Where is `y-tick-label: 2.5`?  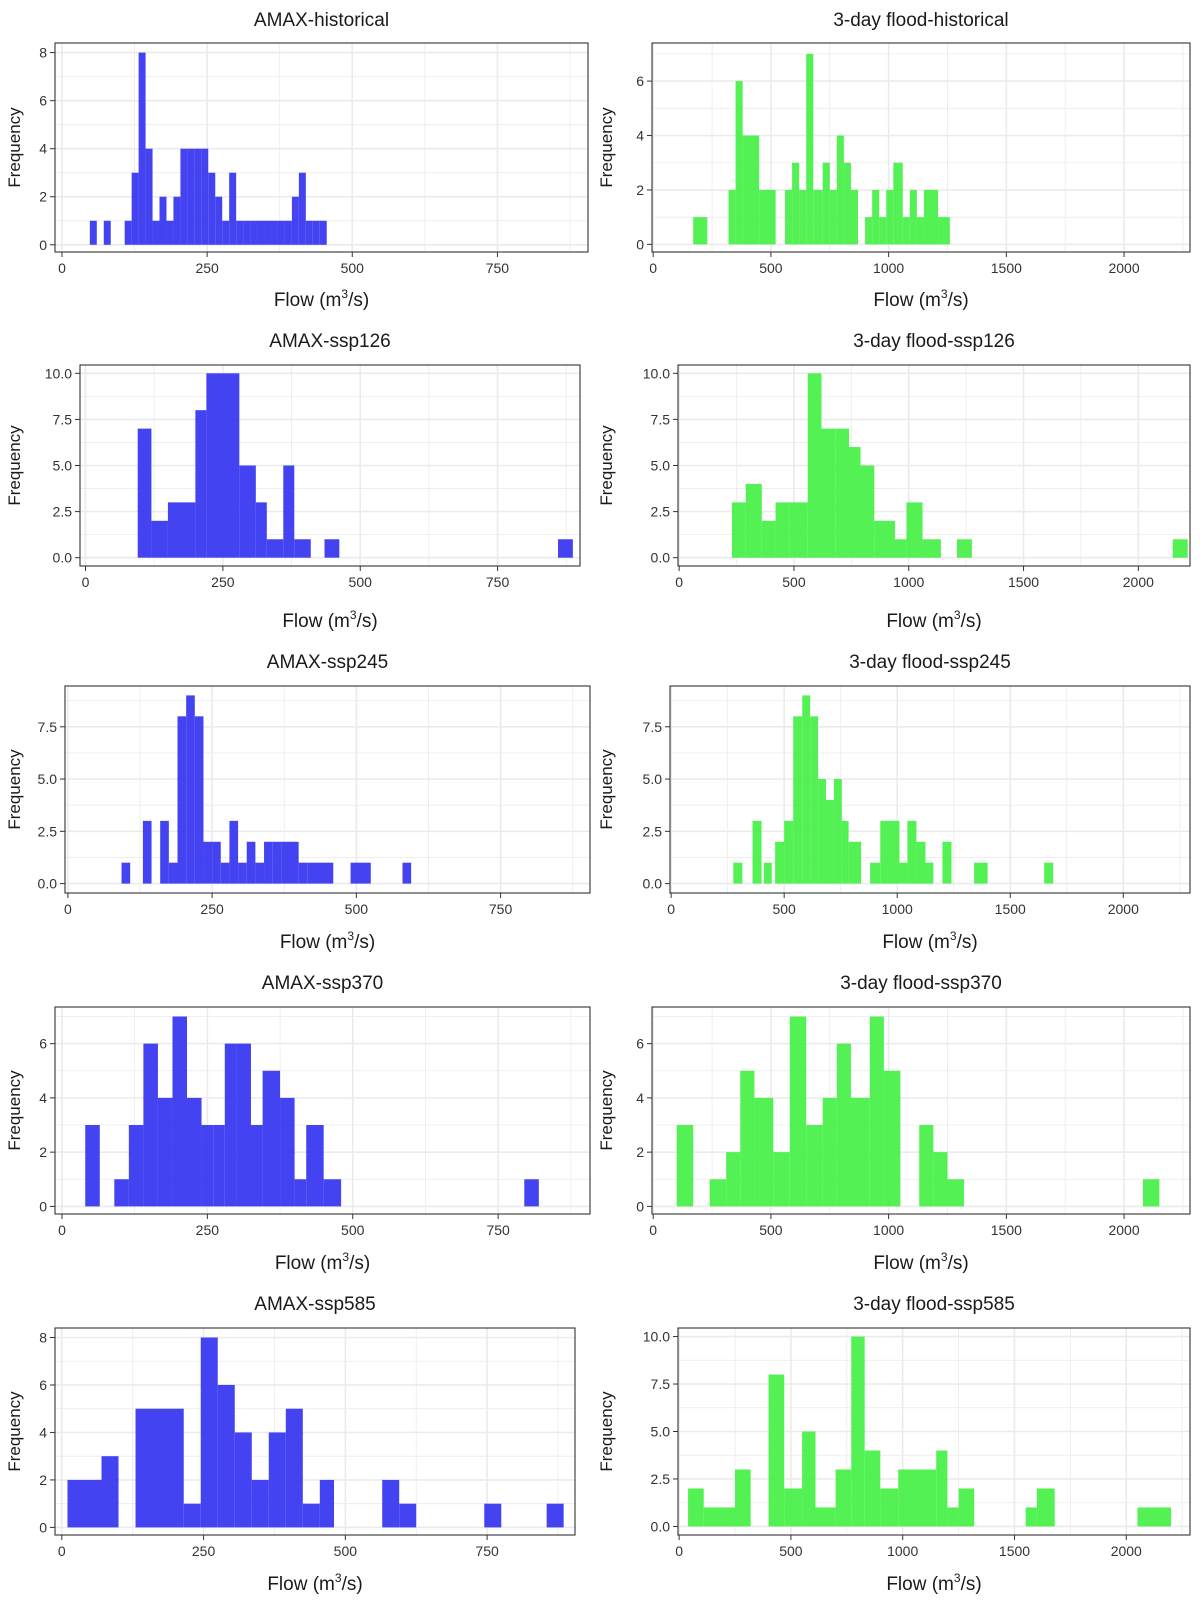
y-tick-label: 2.5 is located at coordinates (653, 831).